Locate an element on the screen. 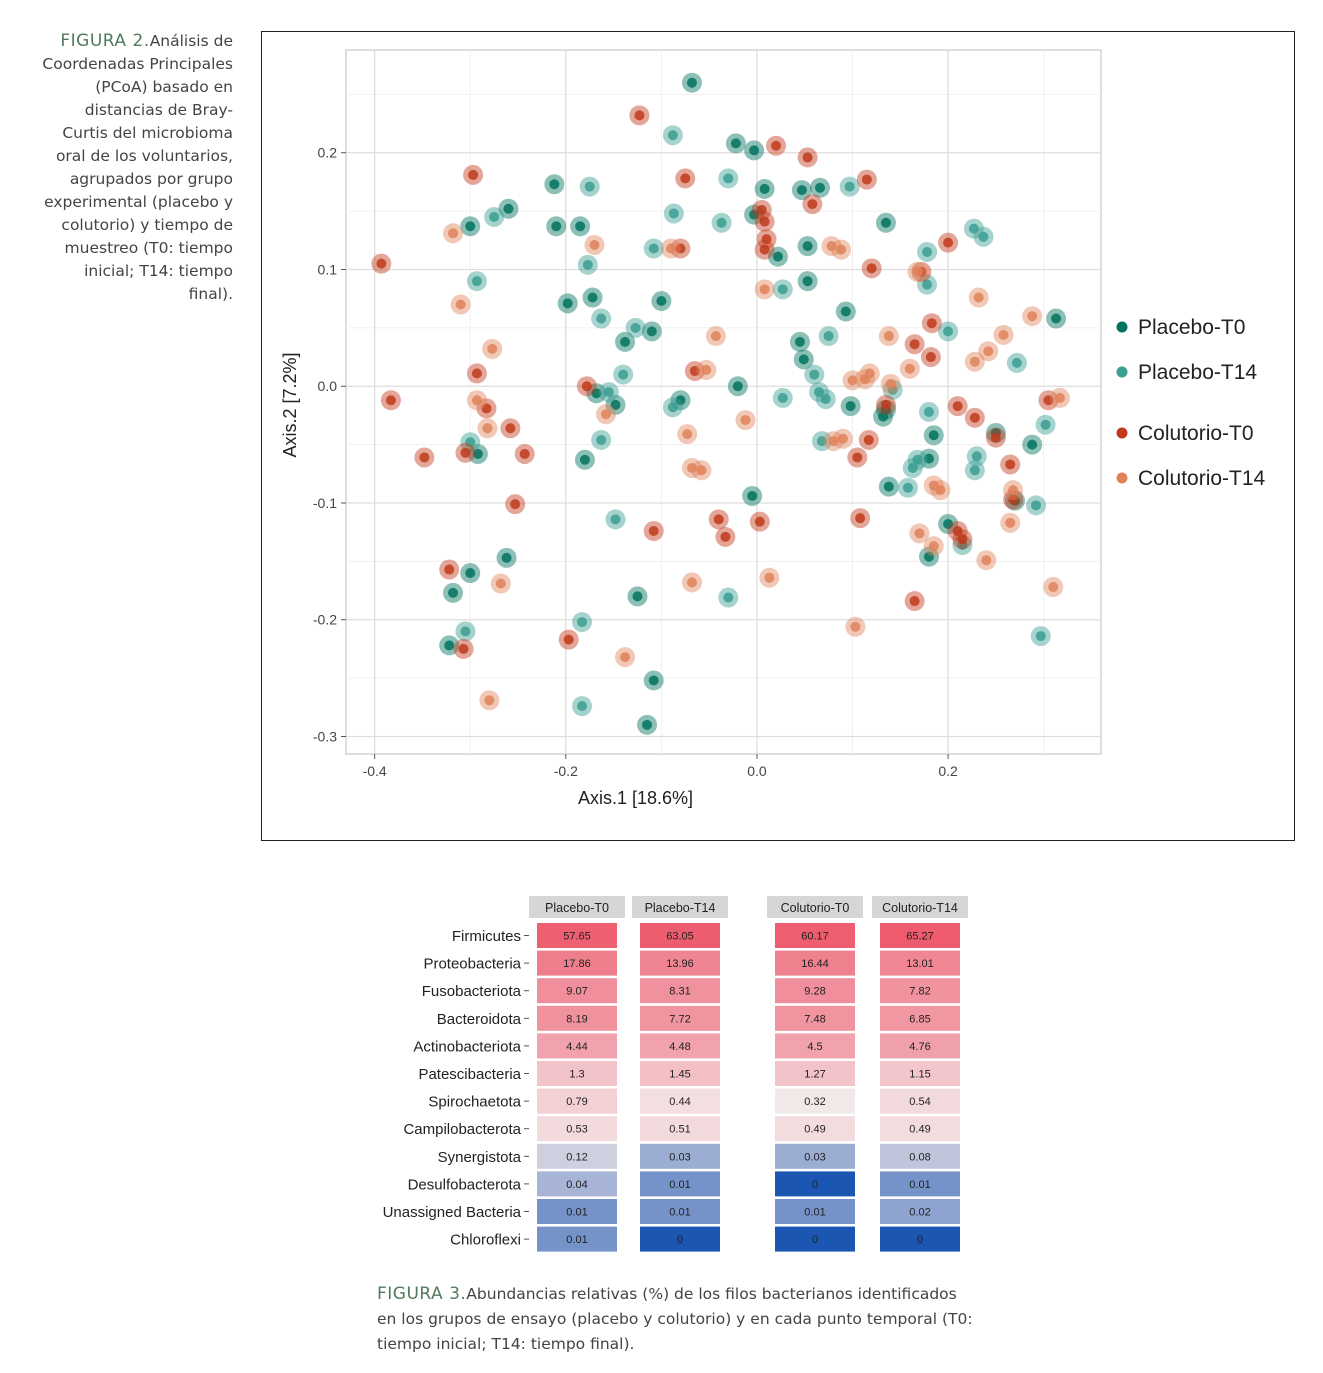 The image size is (1323, 1373). heatmap-cell-label: 63.05 is located at coordinates (680, 937).